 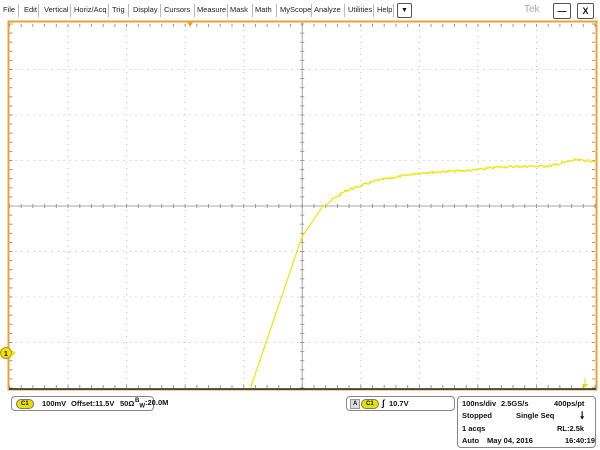 I want to click on menu-math: Math, so click(x=263, y=9).